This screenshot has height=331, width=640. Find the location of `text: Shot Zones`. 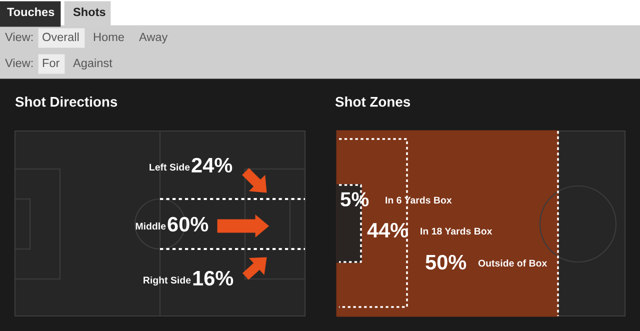

text: Shot Zones is located at coordinates (372, 101).